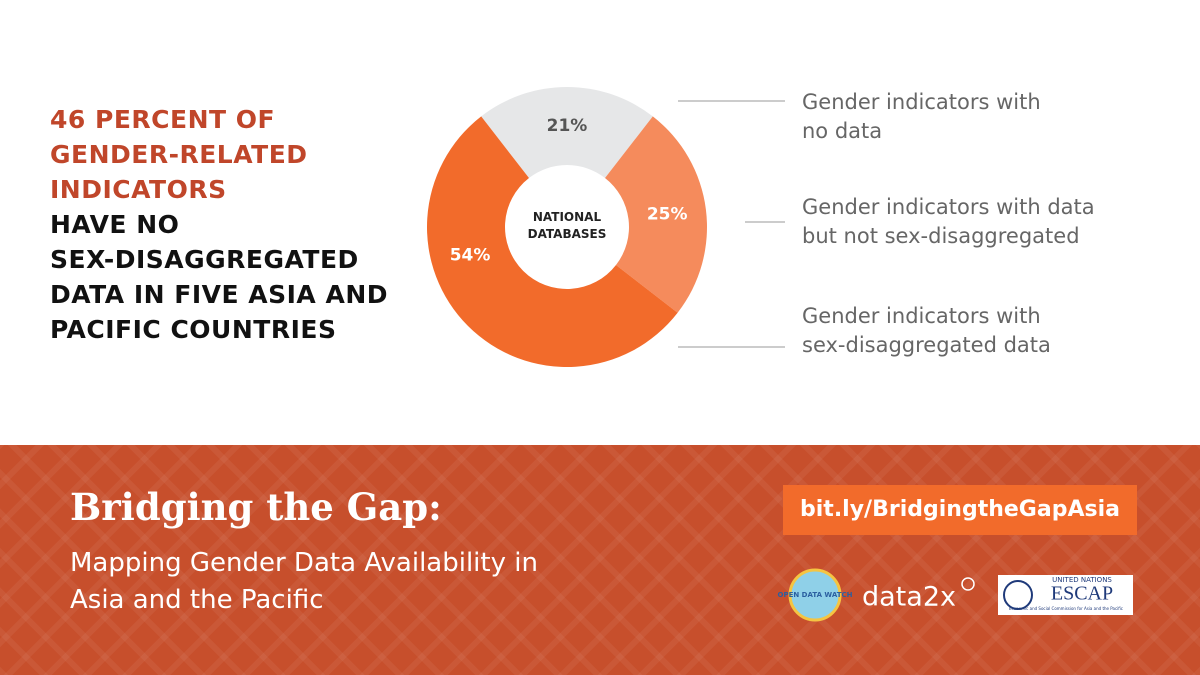 The image size is (1200, 675). What do you see at coordinates (256, 507) in the screenshot?
I see `footer-title: Bridging the Gap:` at bounding box center [256, 507].